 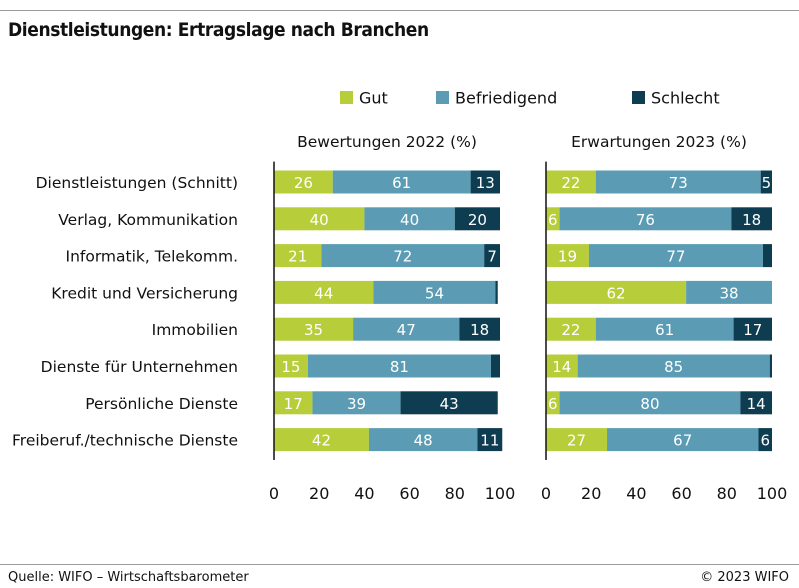 I want to click on category-label: Immobilien, so click(x=195, y=330).